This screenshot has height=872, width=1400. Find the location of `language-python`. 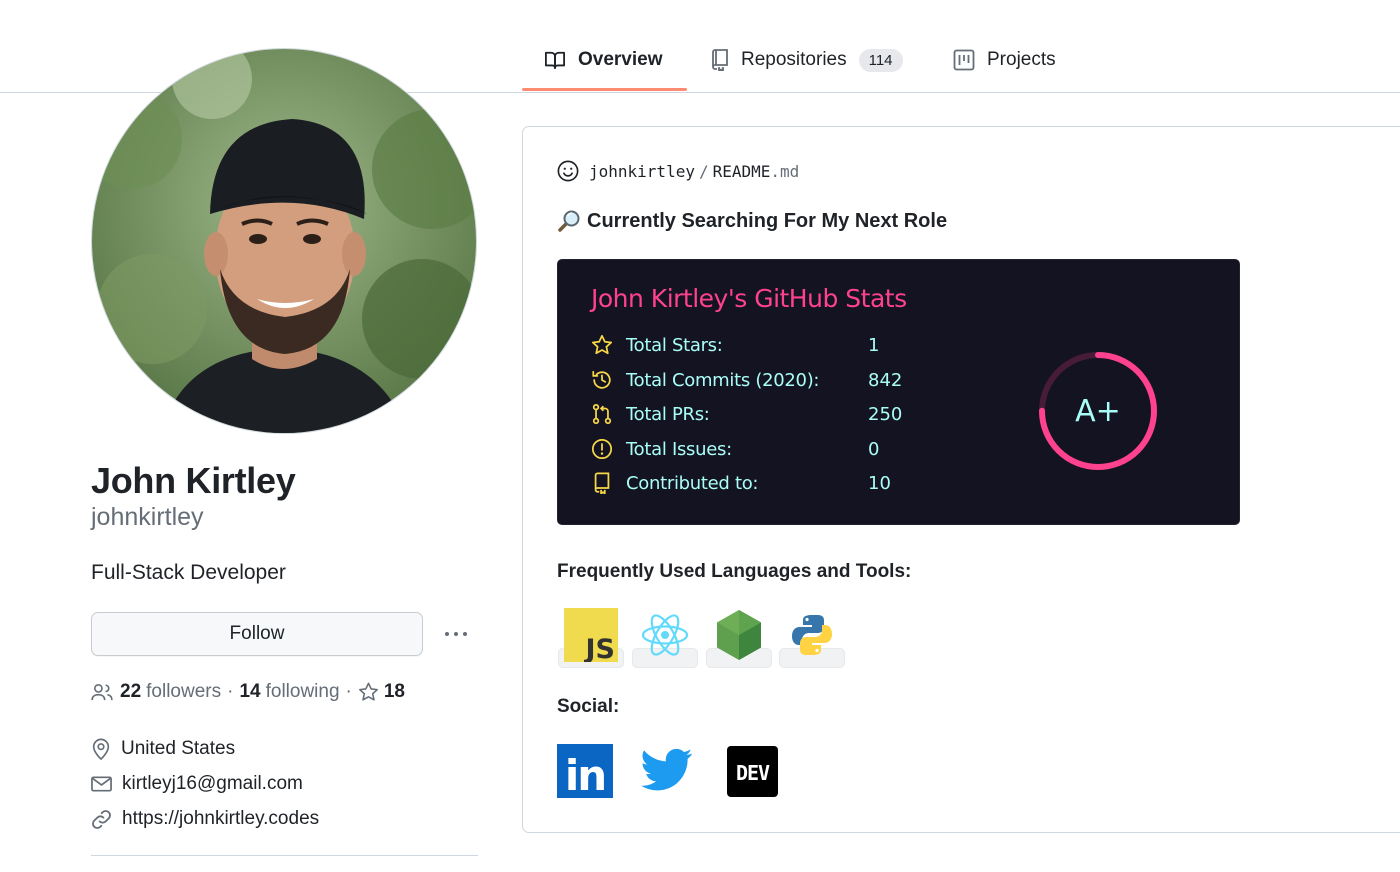

language-python is located at coordinates (812, 638).